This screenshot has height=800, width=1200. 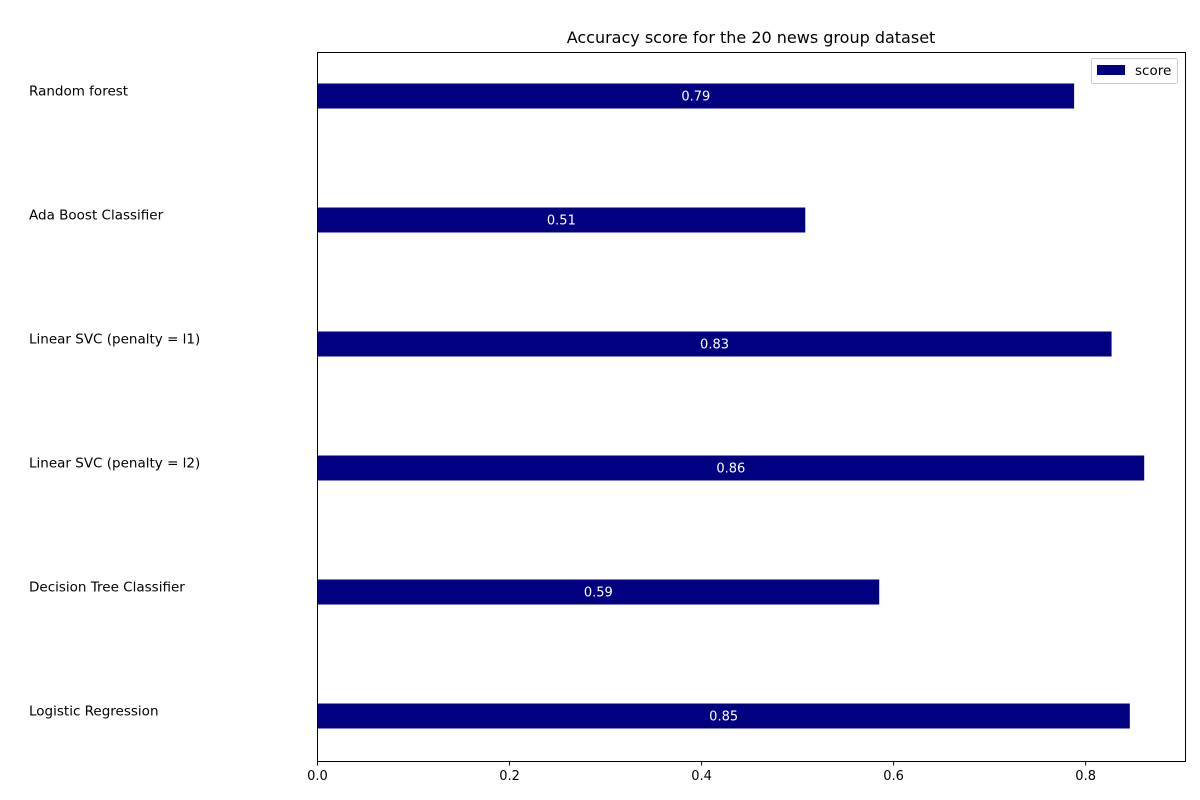 I want to click on legend-swatch, so click(x=1111, y=70).